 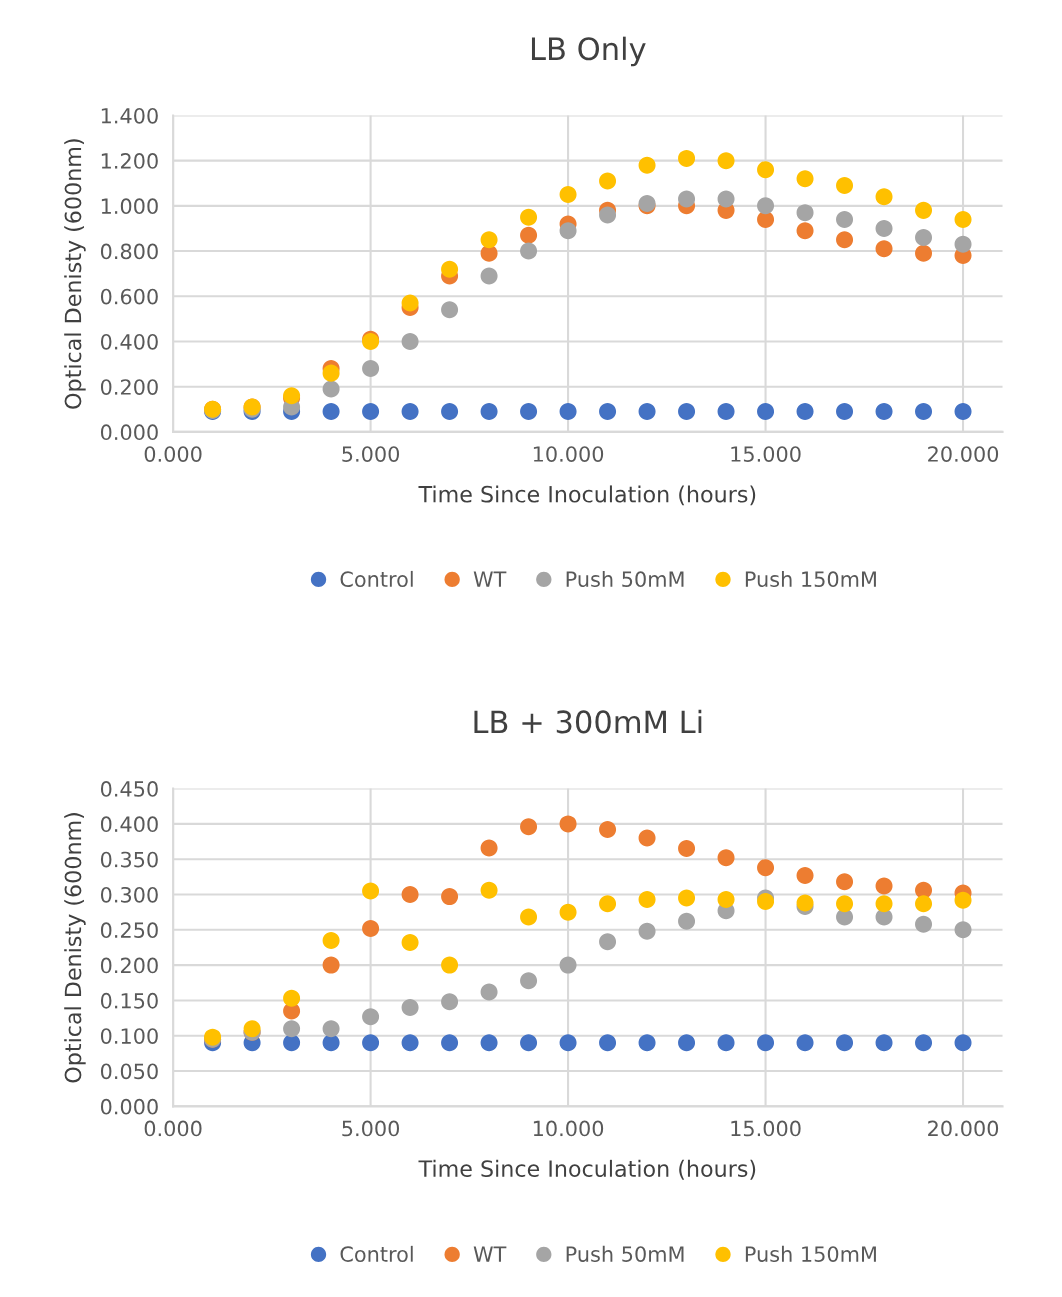 I want to click on y-tick-label: 0.250, so click(x=129, y=930).